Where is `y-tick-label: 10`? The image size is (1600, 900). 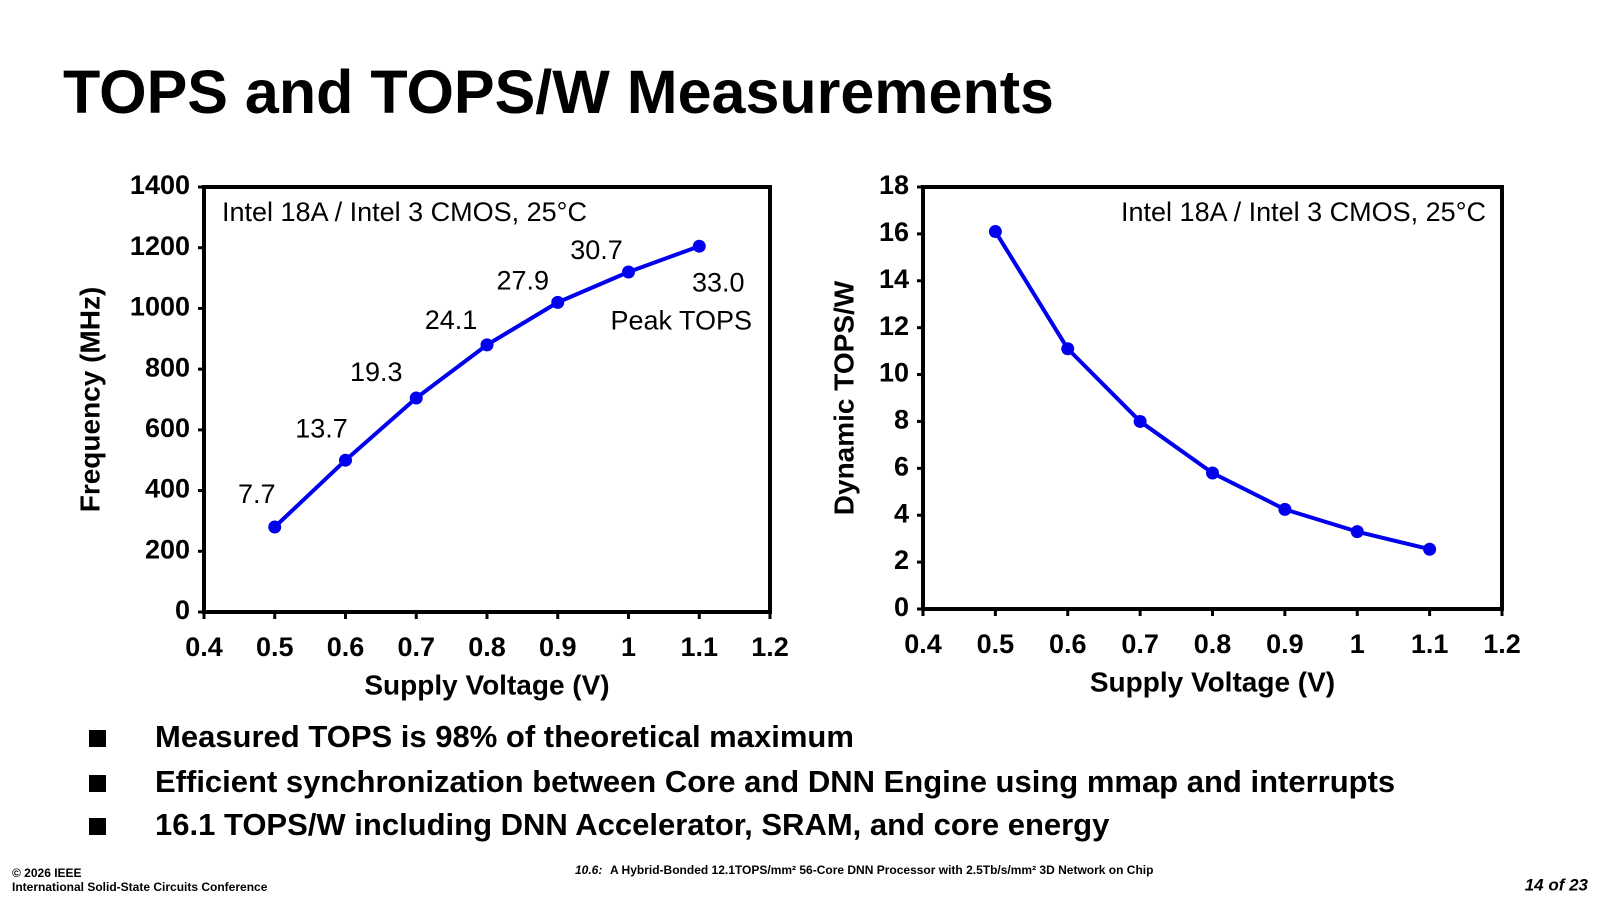 y-tick-label: 10 is located at coordinates (894, 373).